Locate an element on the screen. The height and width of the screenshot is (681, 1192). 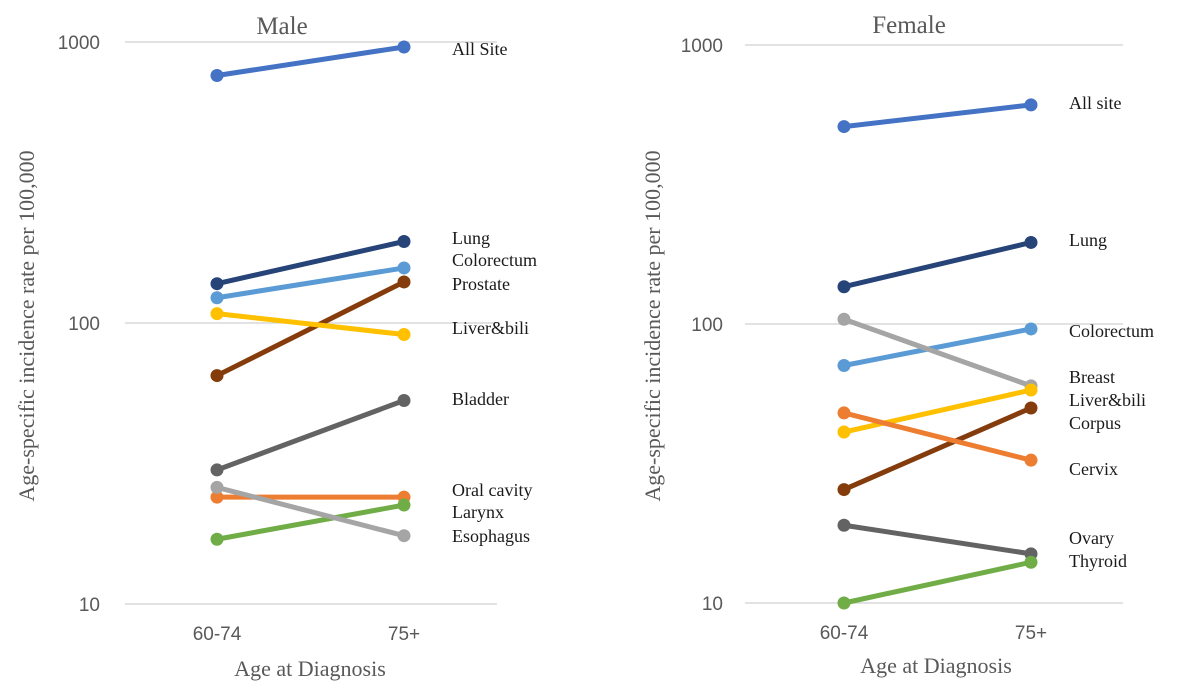
series-label: Cervix is located at coordinates (1093, 469).